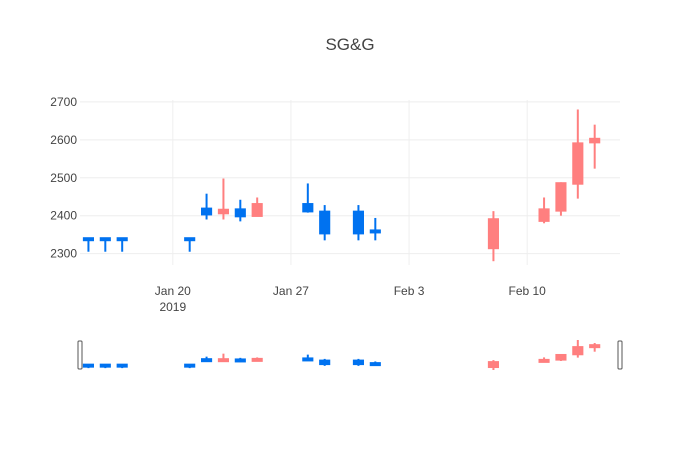 Image resolution: width=700 pixels, height=450 pixels. Describe the element at coordinates (349, 44) in the screenshot. I see `chart-title: SG&G` at that location.